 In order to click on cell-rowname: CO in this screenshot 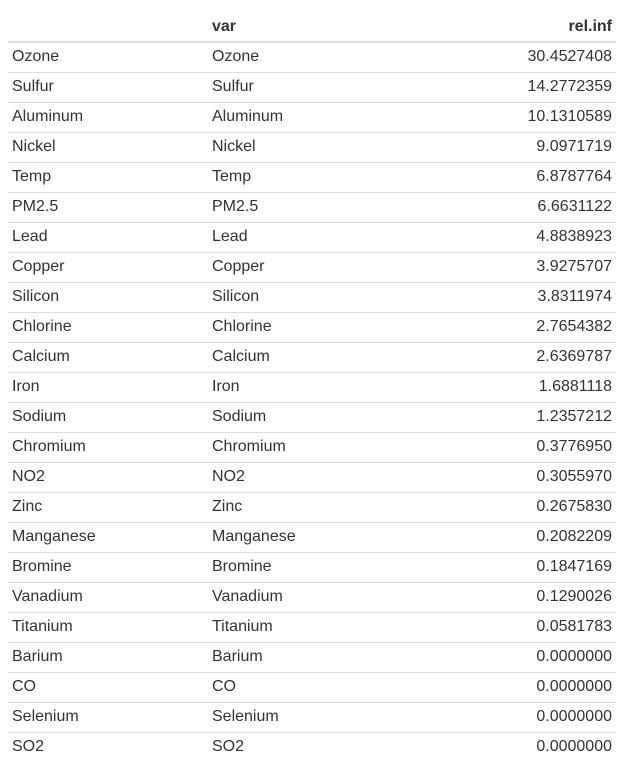, I will do `click(108, 686)`.